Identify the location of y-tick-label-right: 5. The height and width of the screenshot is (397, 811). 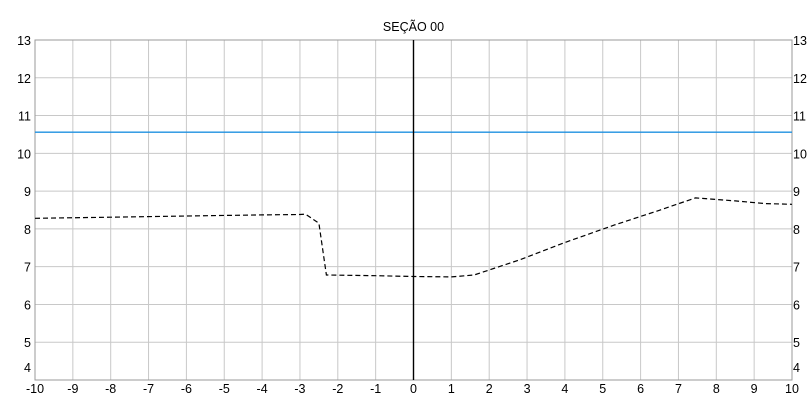
(796, 343).